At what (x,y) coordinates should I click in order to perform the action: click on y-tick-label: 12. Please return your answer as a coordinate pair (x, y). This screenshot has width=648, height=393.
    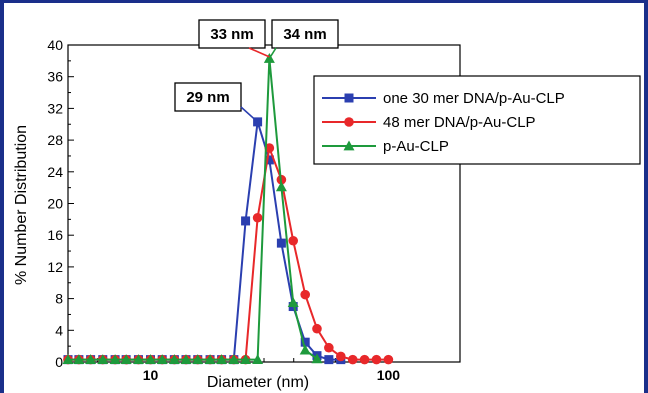
    Looking at the image, I should click on (55, 267).